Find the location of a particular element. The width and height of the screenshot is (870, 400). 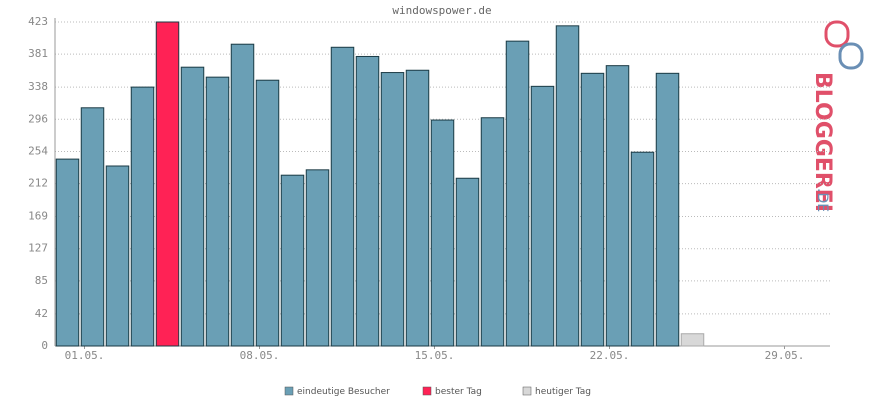

y-tick-label: 381 is located at coordinates (38, 53).